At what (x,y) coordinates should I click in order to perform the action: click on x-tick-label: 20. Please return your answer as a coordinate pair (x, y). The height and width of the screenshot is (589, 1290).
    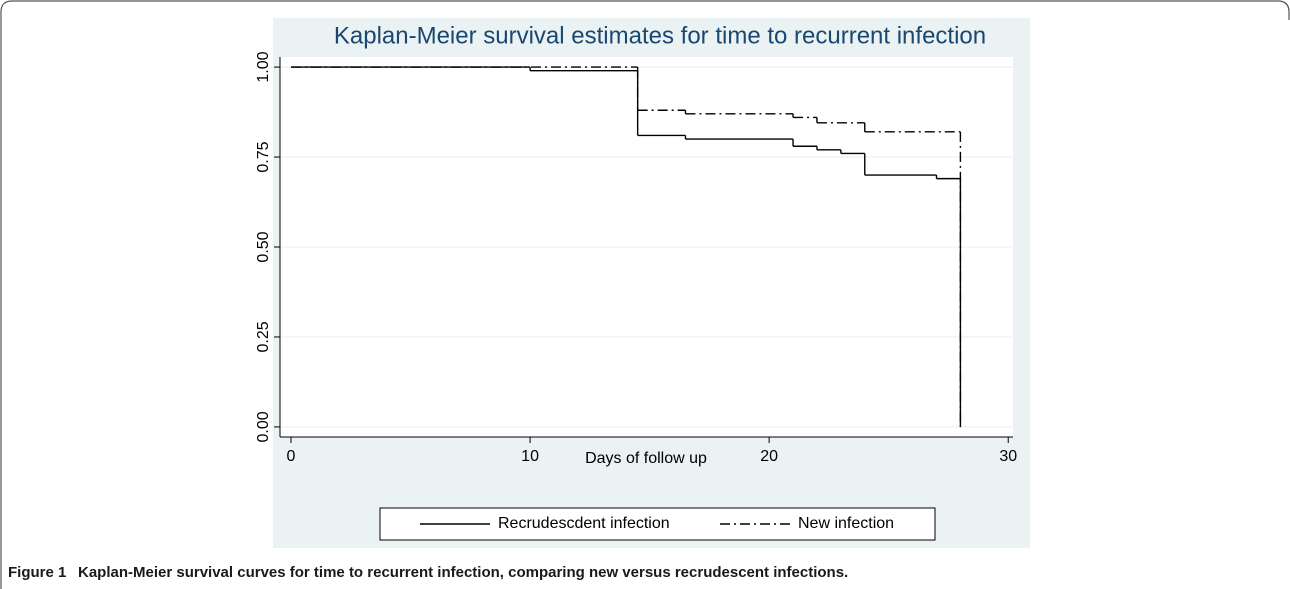
    Looking at the image, I should click on (769, 456).